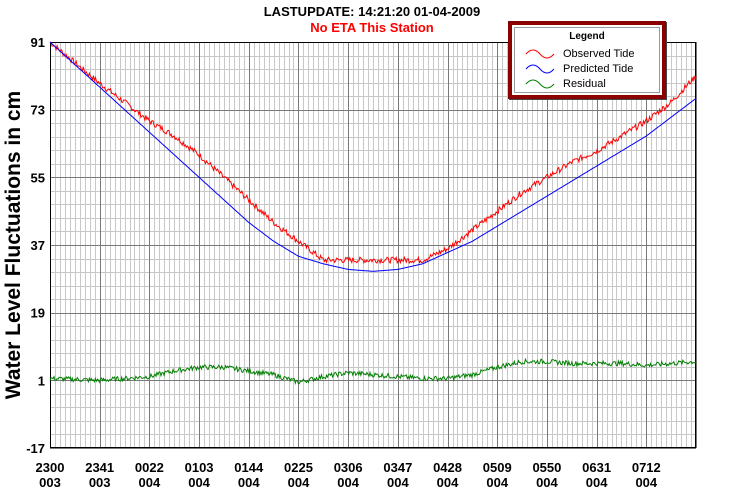  Describe the element at coordinates (38, 313) in the screenshot. I see `y-tick-label: 19` at that location.